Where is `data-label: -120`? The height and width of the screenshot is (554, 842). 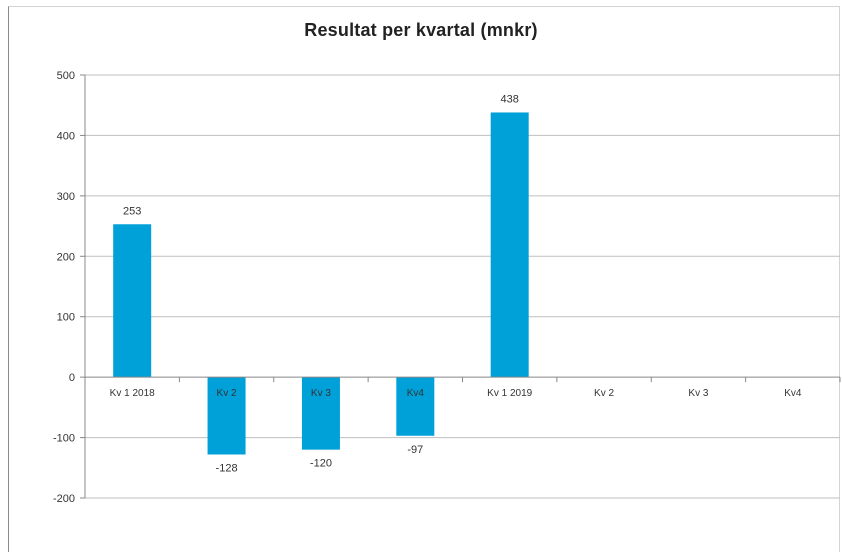
data-label: -120 is located at coordinates (321, 464).